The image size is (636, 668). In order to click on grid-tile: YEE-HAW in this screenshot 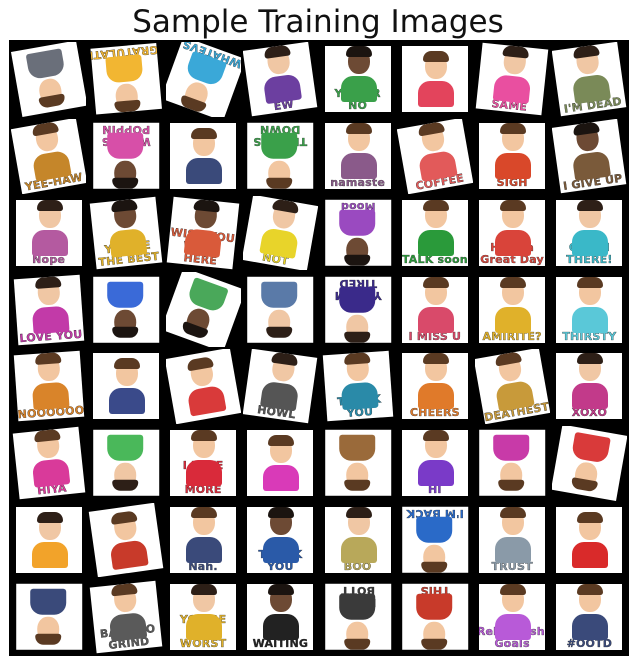, I will do `click(49, 156)`.